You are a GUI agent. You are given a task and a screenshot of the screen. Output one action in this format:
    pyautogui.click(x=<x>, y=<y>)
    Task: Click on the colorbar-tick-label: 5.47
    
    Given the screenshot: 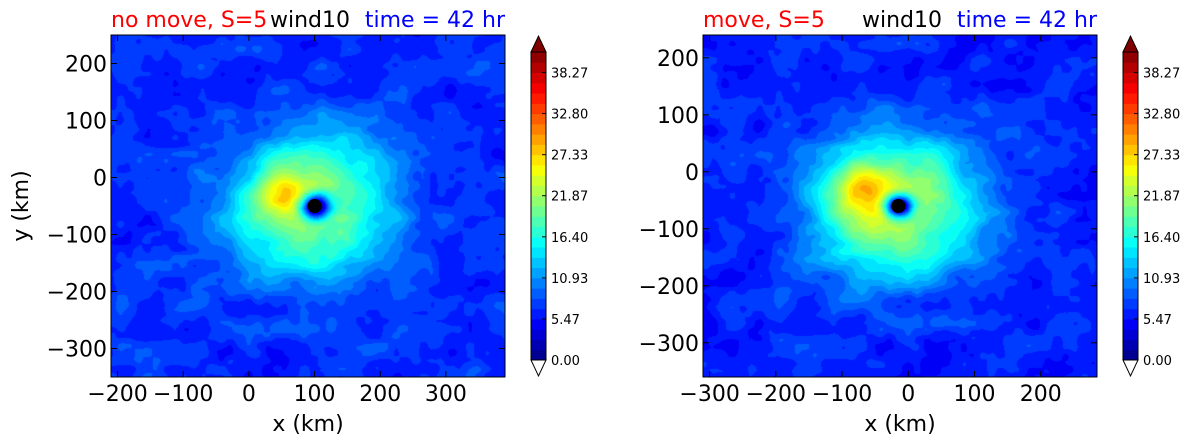 What is the action you would take?
    pyautogui.click(x=1157, y=320)
    